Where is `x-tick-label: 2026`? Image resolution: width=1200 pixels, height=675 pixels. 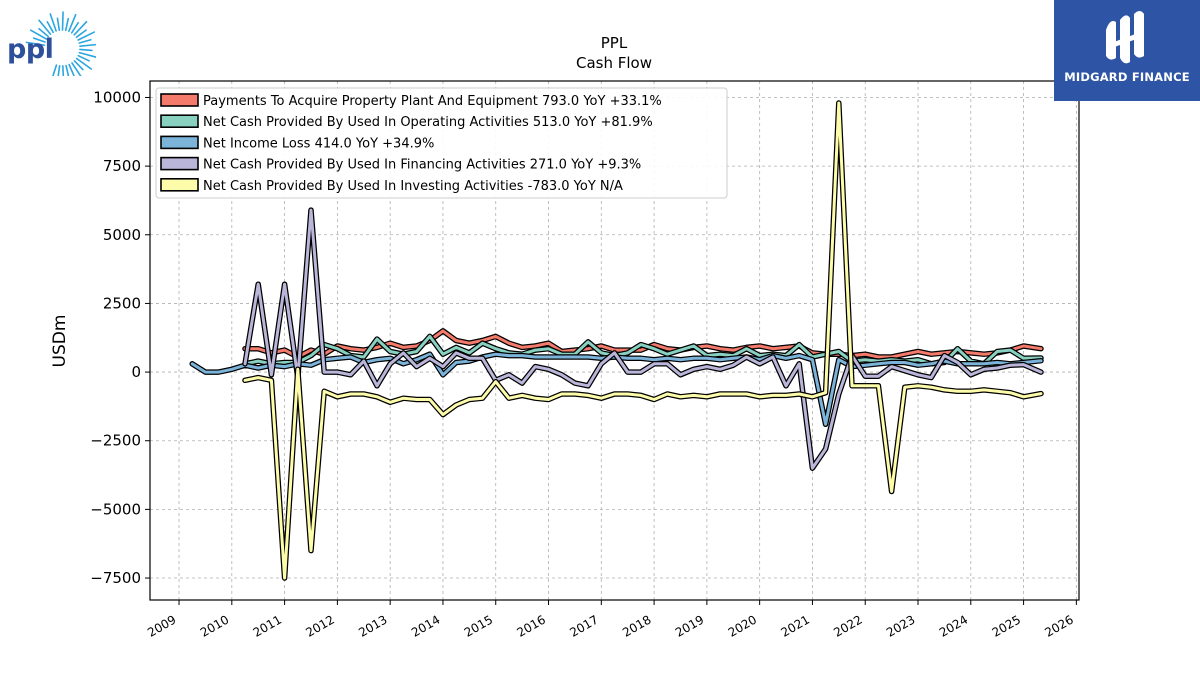
x-tick-label: 2026 is located at coordinates (1058, 625).